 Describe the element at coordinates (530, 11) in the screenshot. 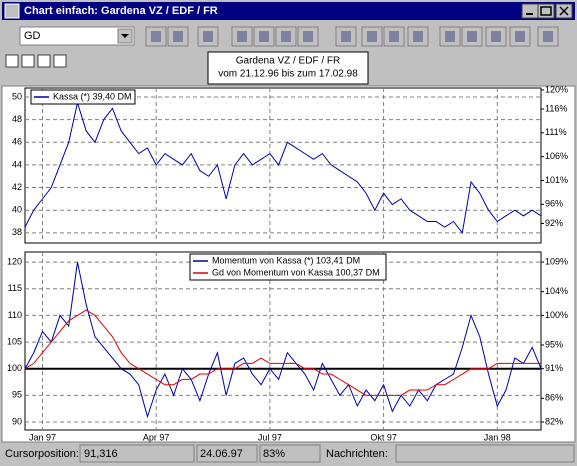

I see `minimize-button` at that location.